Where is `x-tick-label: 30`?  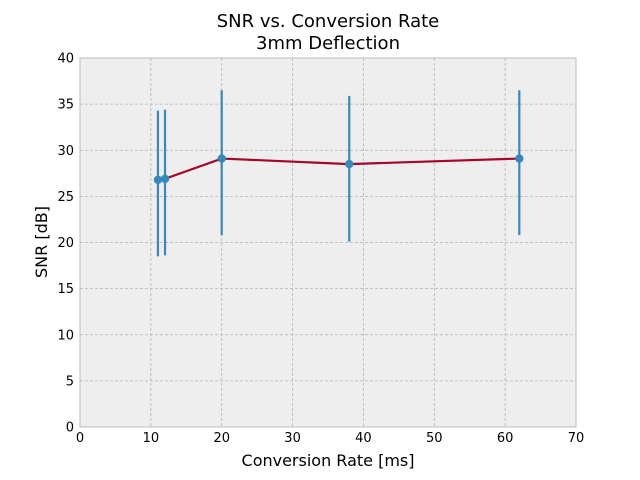
x-tick-label: 30 is located at coordinates (292, 438).